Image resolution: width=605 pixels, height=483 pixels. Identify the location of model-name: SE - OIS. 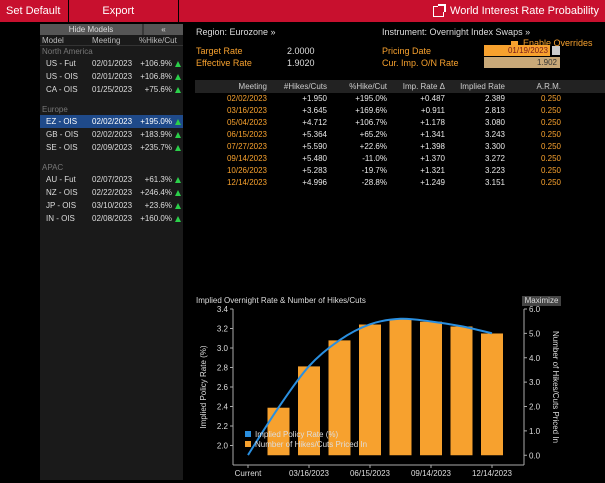
(62, 147).